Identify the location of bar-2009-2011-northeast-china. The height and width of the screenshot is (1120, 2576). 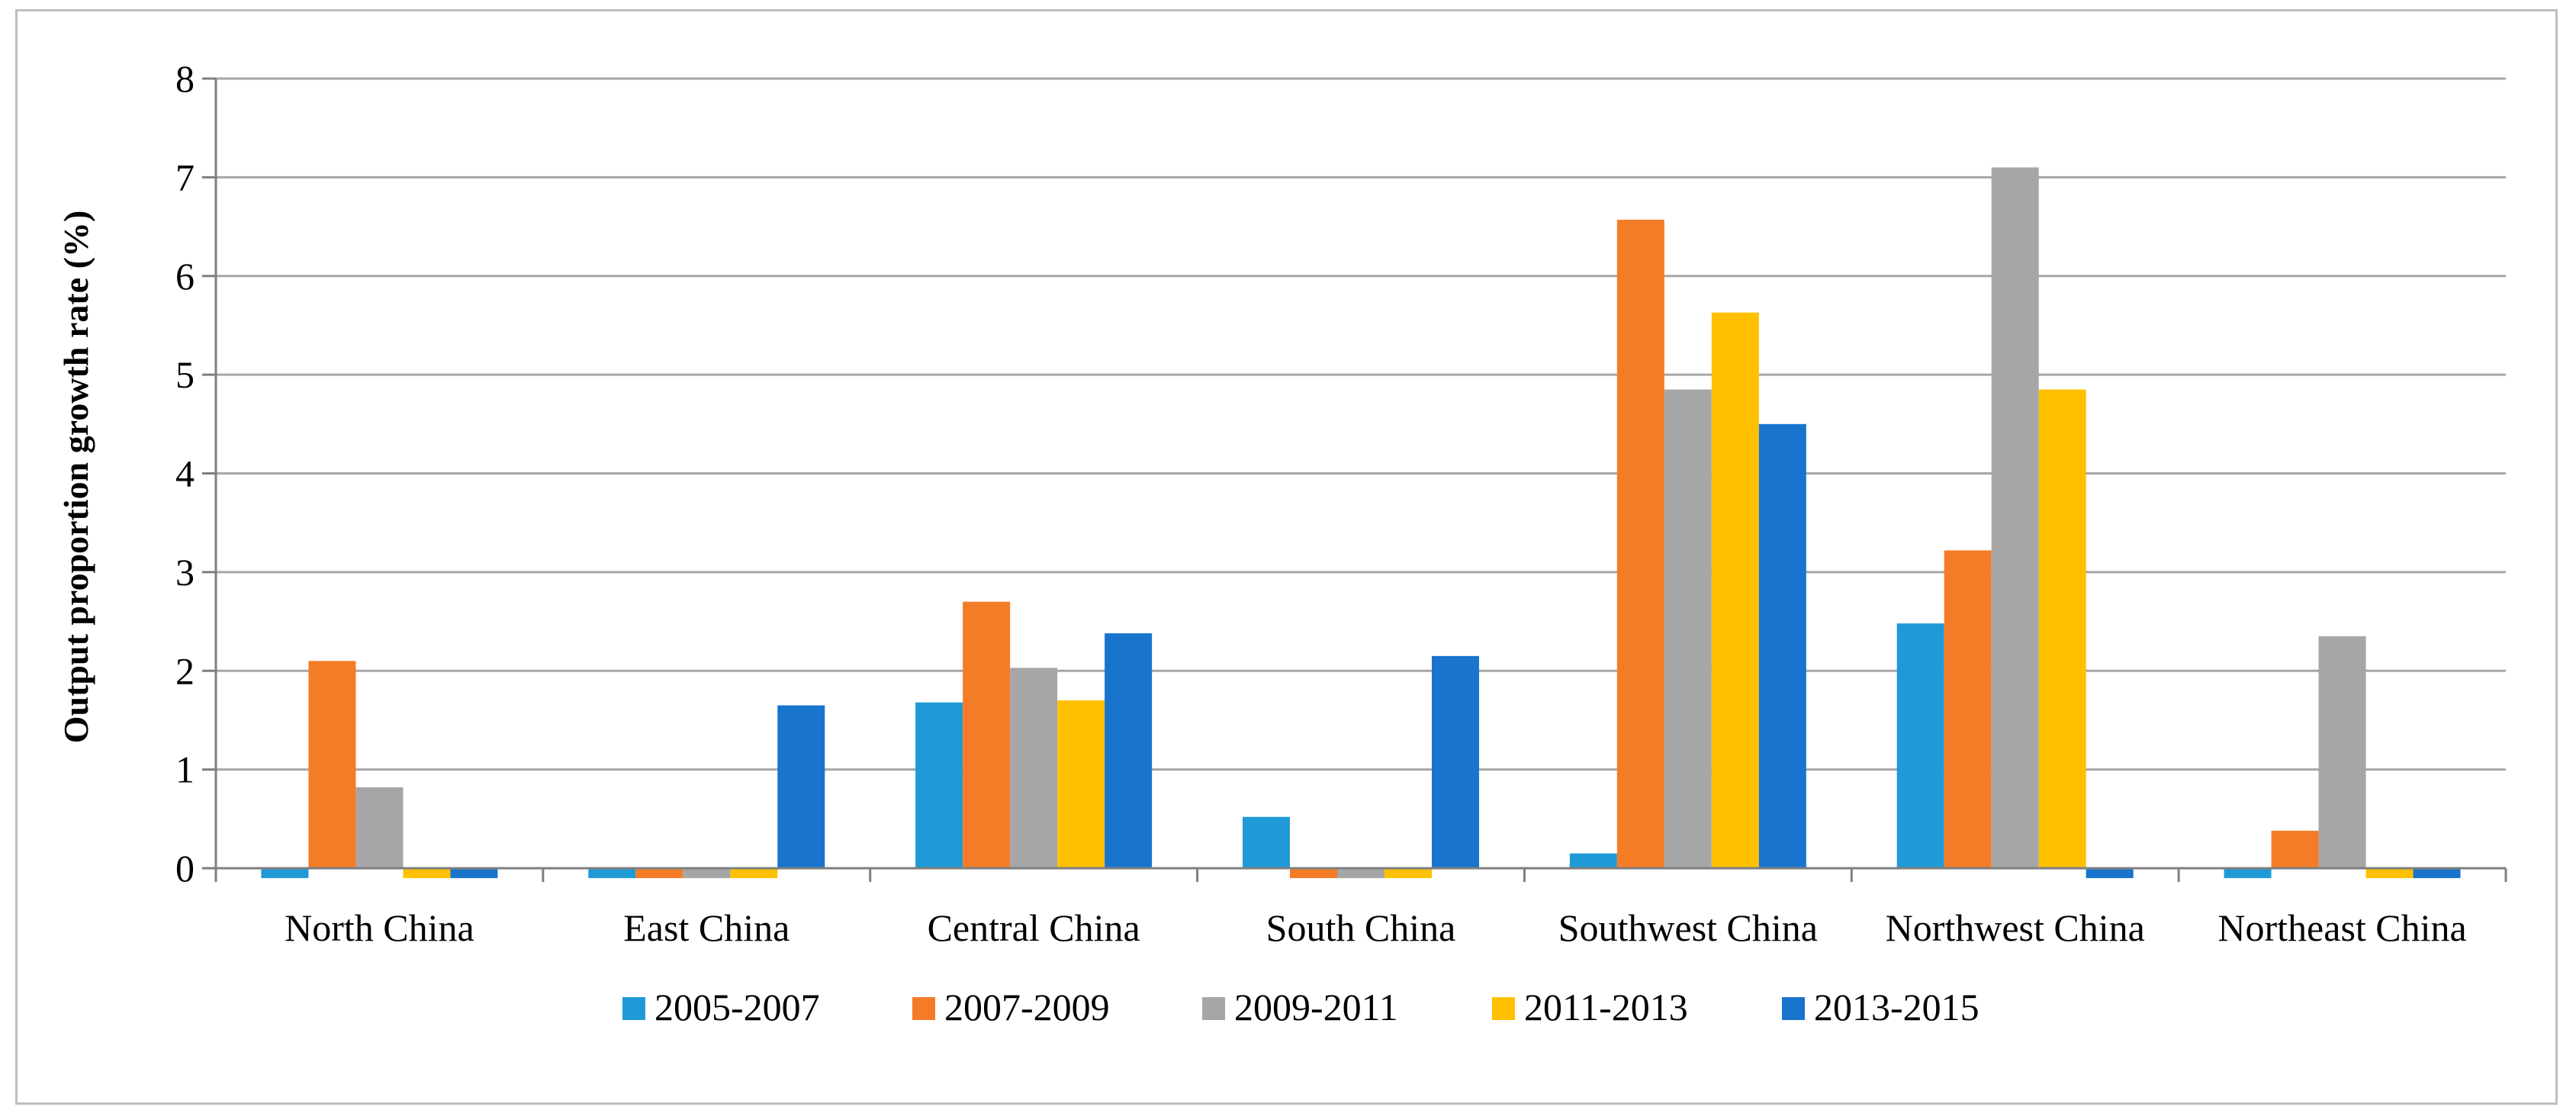
(2342, 752).